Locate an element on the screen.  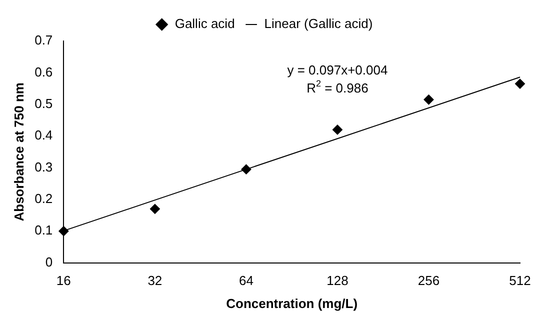
y-tick-label: 0 is located at coordinates (49, 262).